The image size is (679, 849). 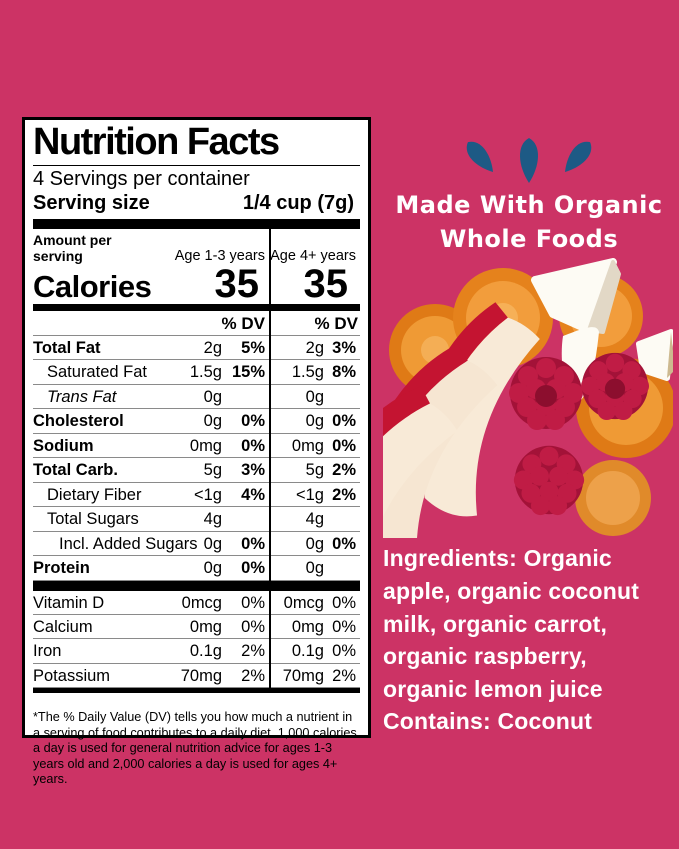 What do you see at coordinates (201, 602) in the screenshot?
I see `amount-age-1-3: 0mcg` at bounding box center [201, 602].